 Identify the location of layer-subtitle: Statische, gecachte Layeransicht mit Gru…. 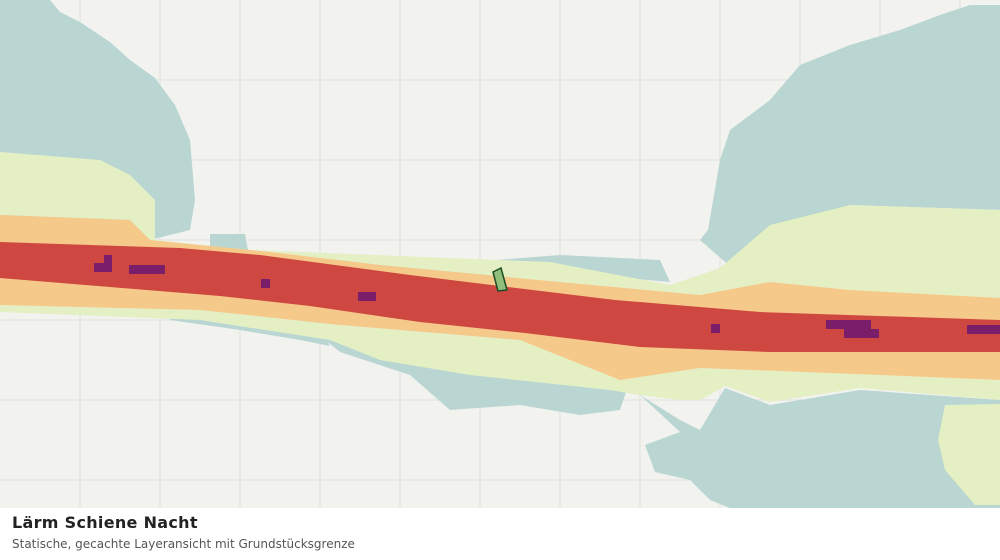
(183, 544).